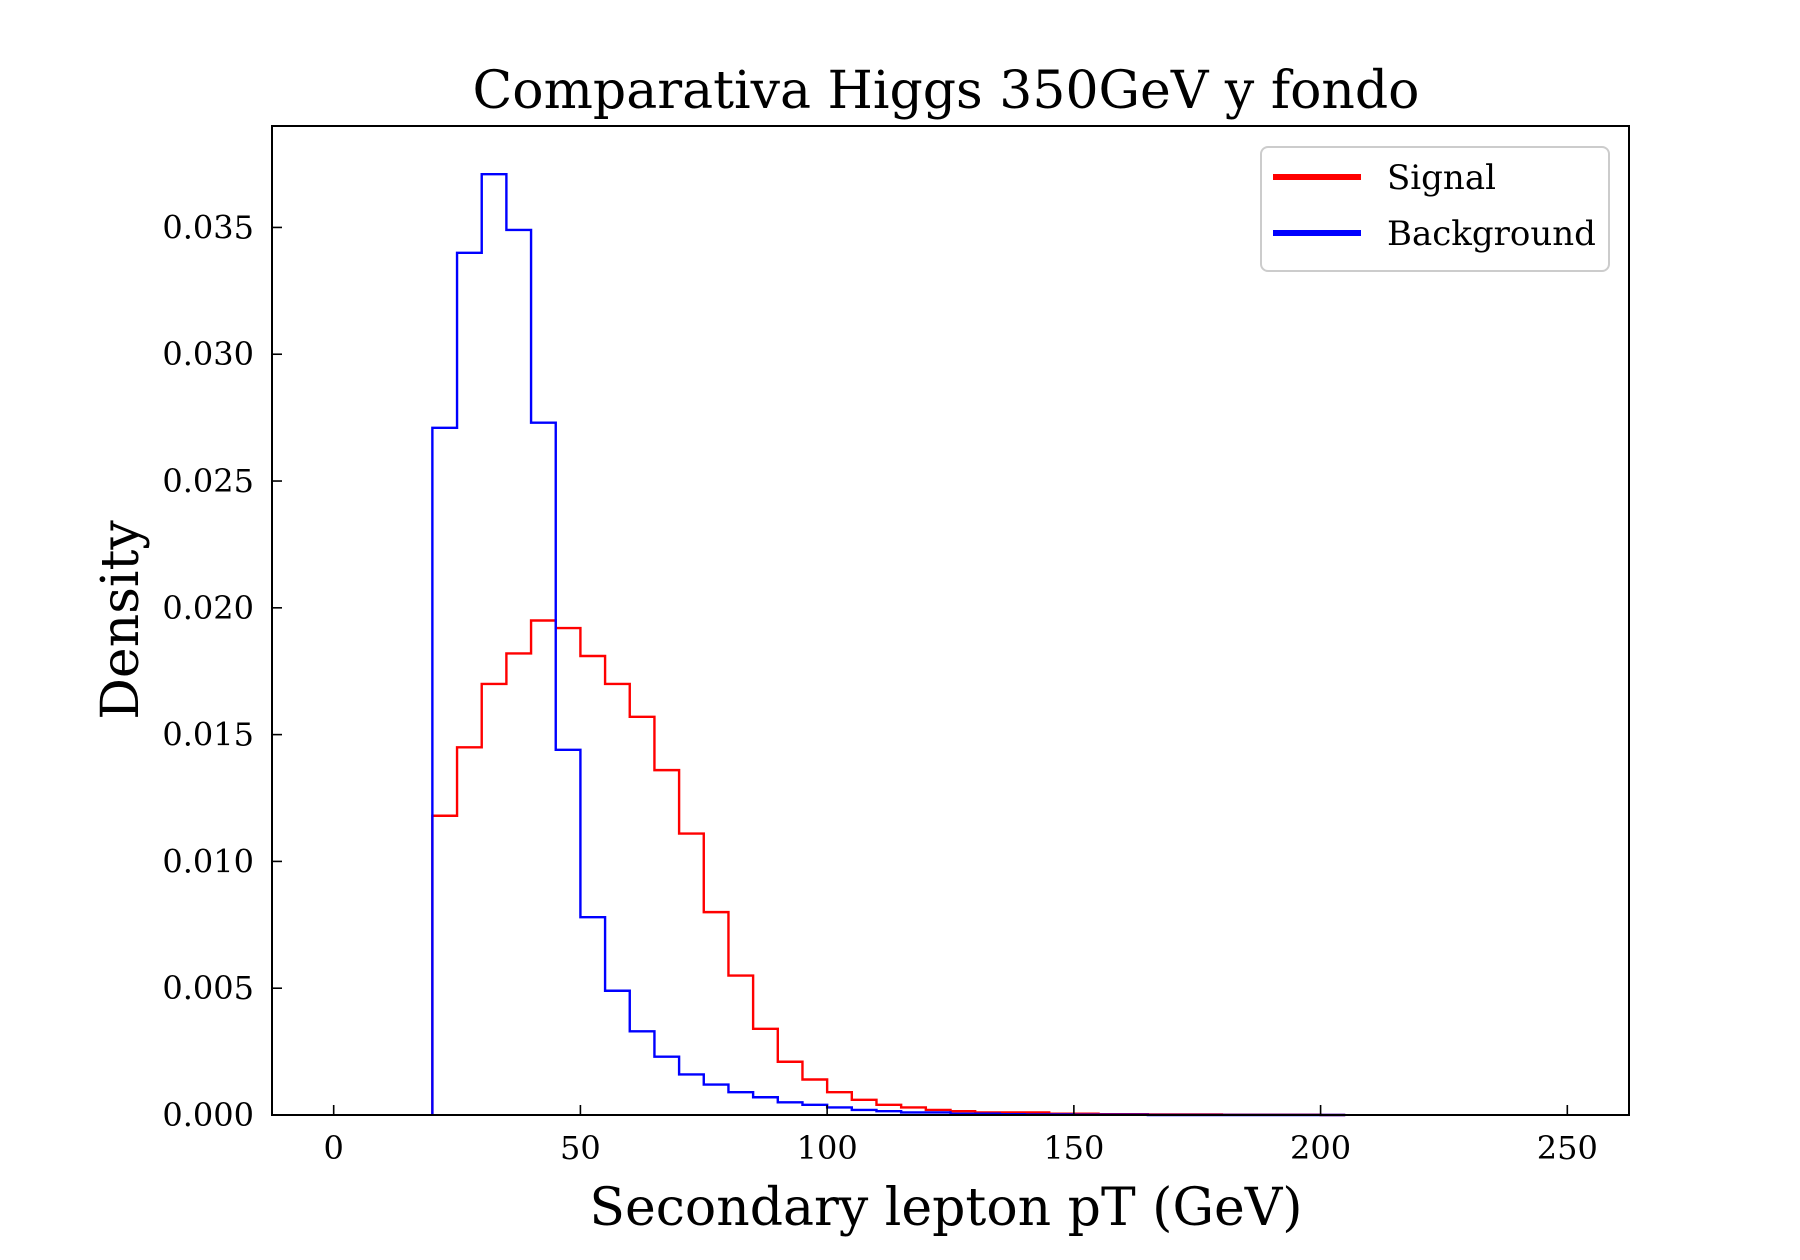  What do you see at coordinates (946, 91) in the screenshot?
I see `chart-title: Comparativa Higgs 350GeV y fondo` at bounding box center [946, 91].